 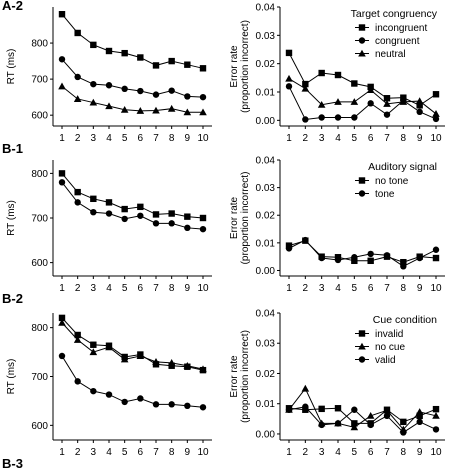 I want to click on y-tick-label: 0.00, so click(x=266, y=271).